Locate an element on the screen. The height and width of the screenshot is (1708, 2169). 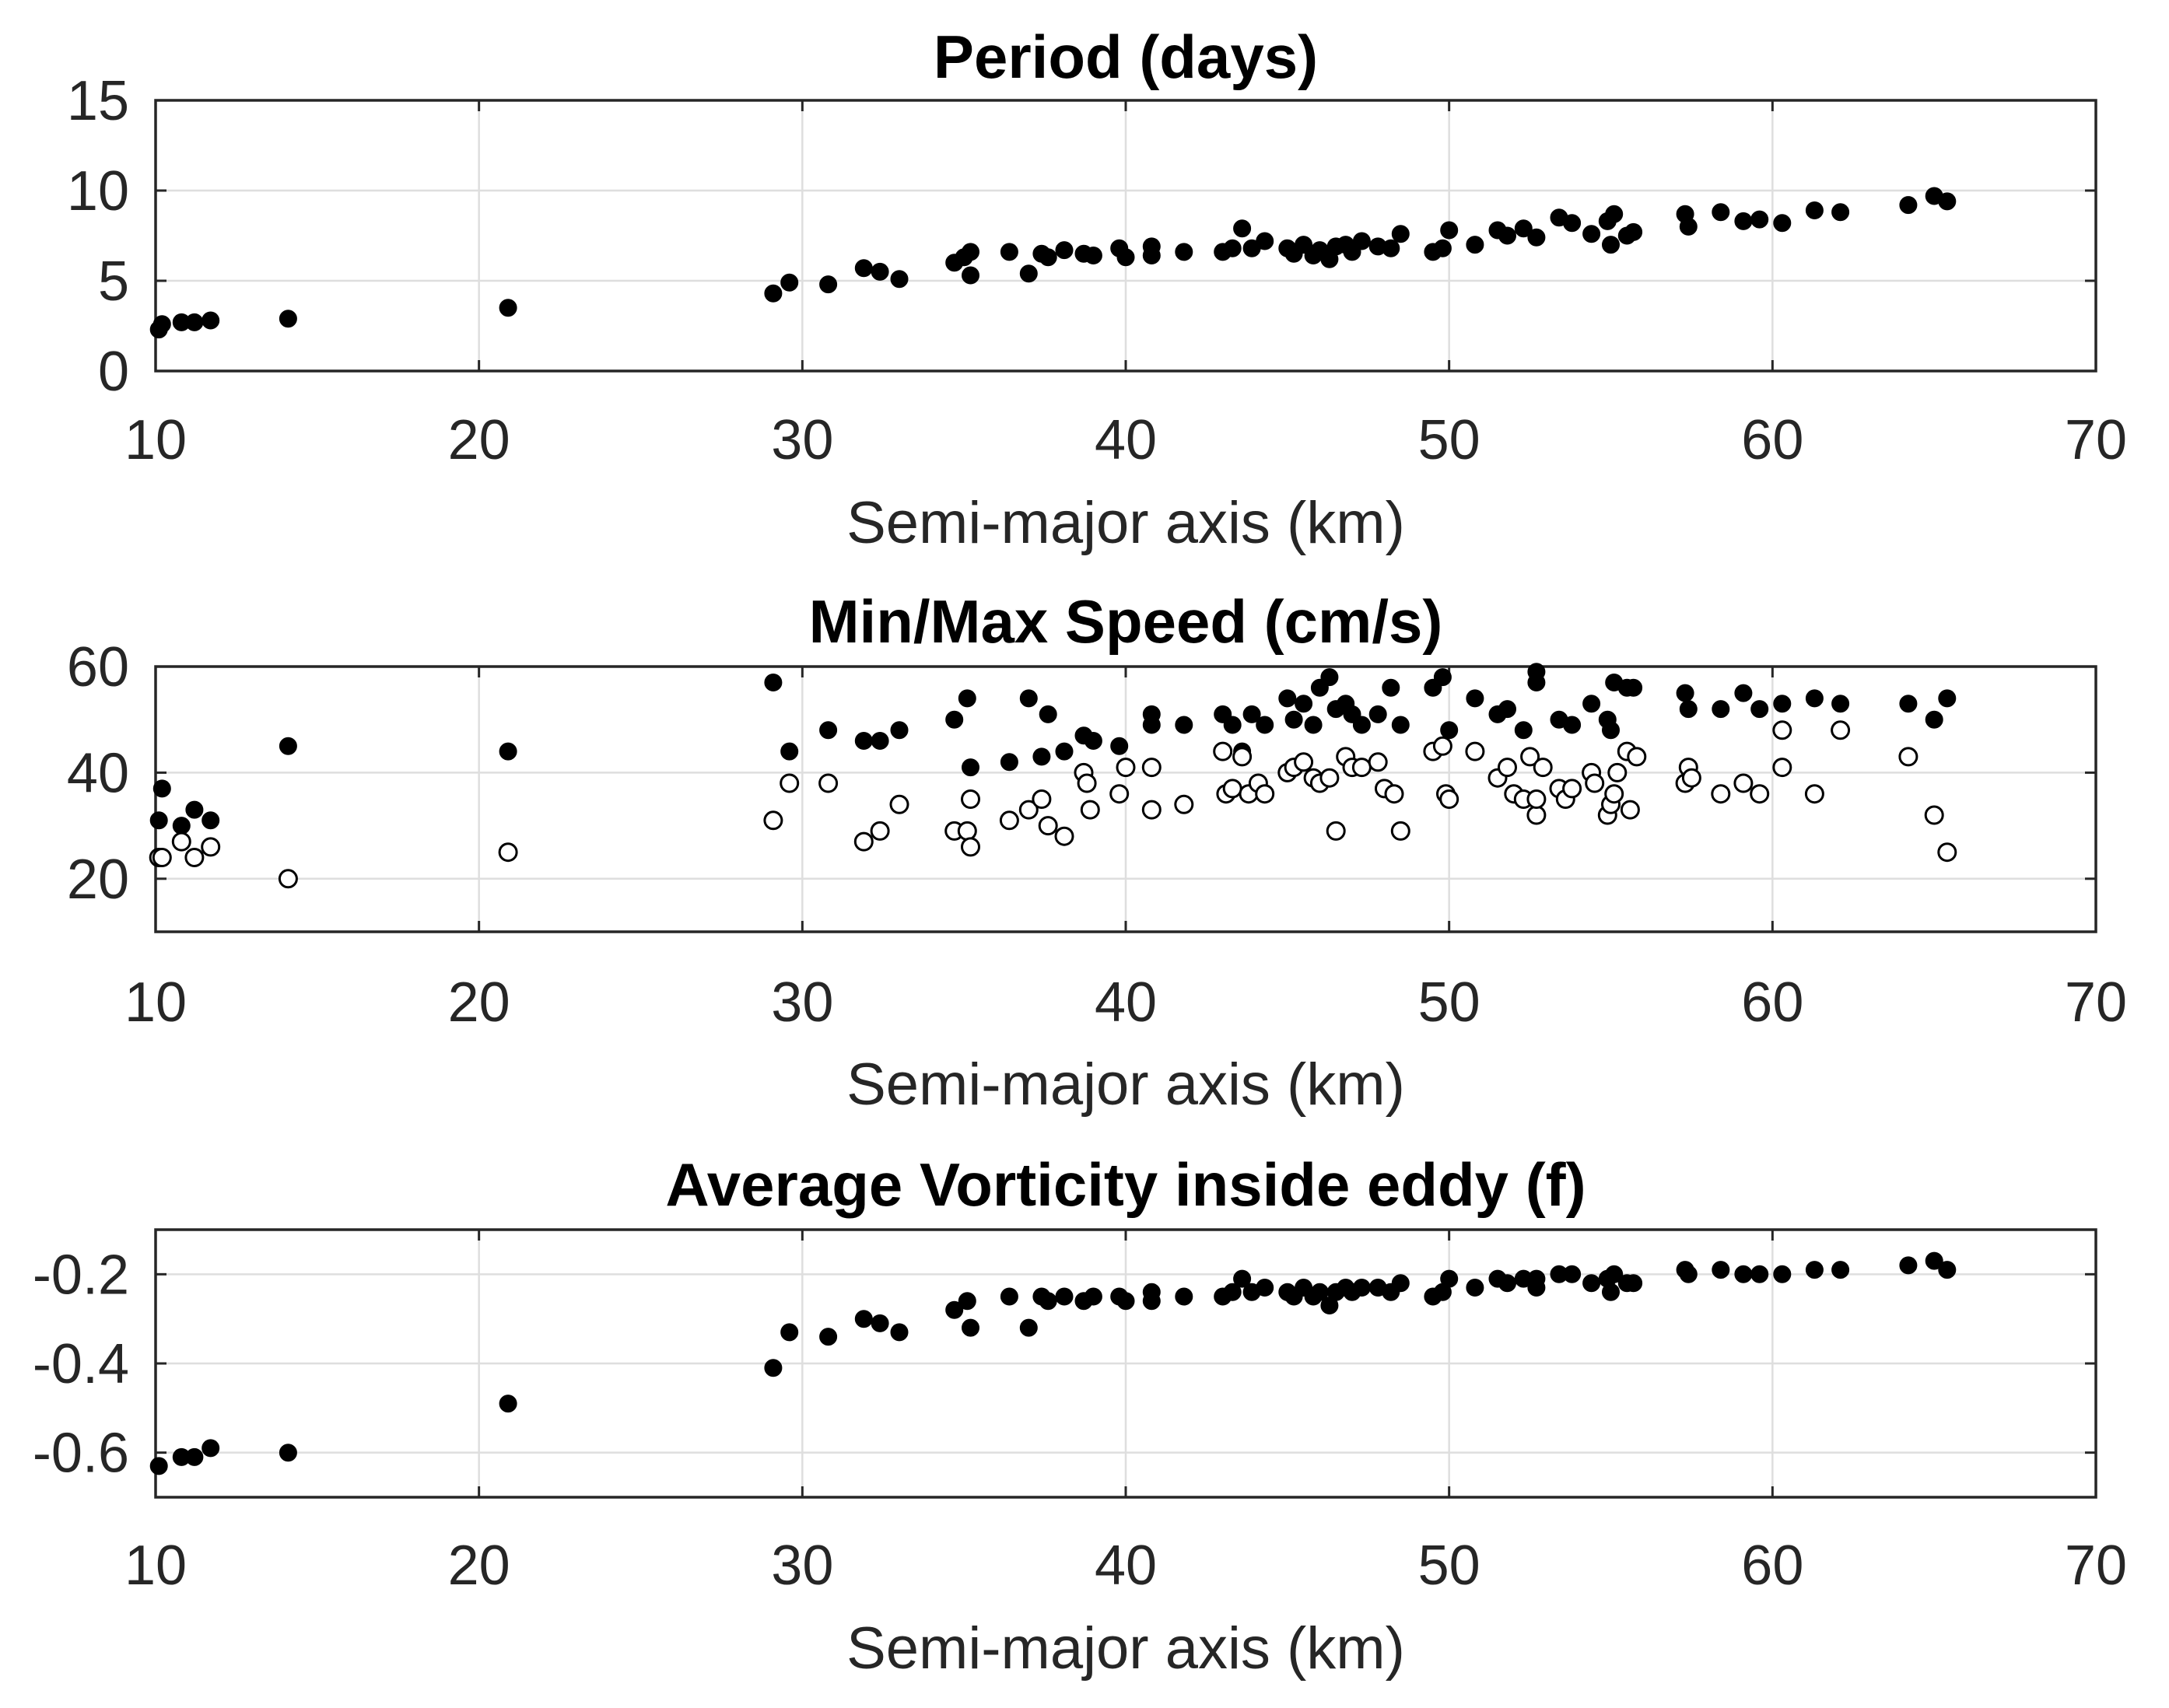
series-average-vorticity is located at coordinates (1053, 1363).